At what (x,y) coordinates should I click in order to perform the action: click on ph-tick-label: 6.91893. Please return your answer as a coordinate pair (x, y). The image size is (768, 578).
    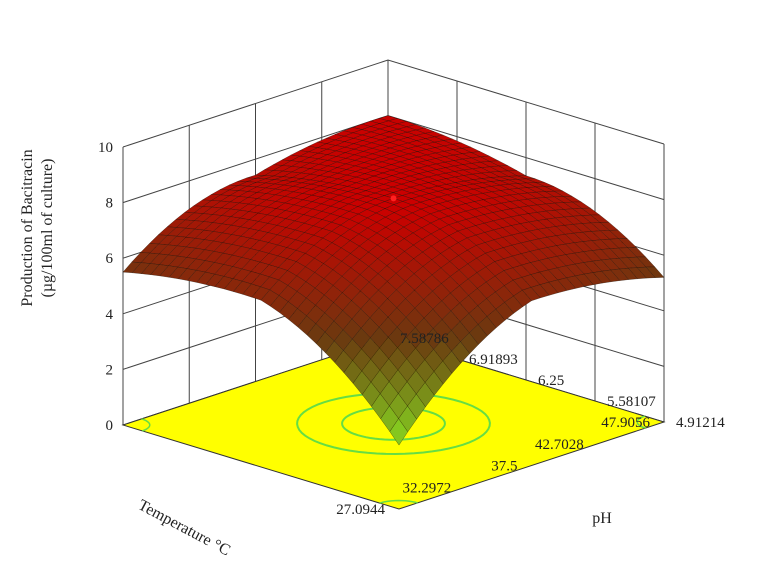
    Looking at the image, I should click on (493, 360).